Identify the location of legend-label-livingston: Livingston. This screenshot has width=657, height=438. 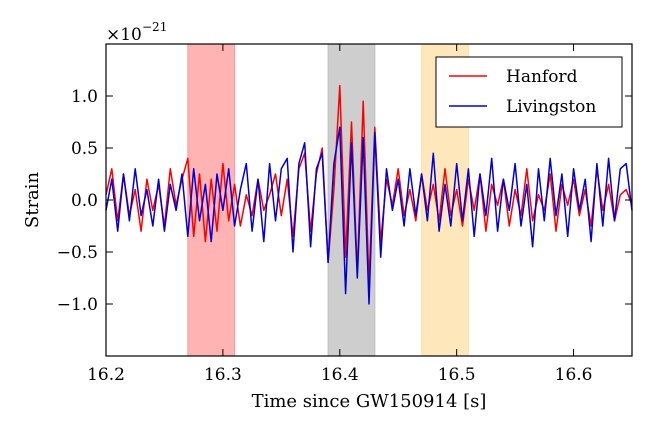
(551, 107).